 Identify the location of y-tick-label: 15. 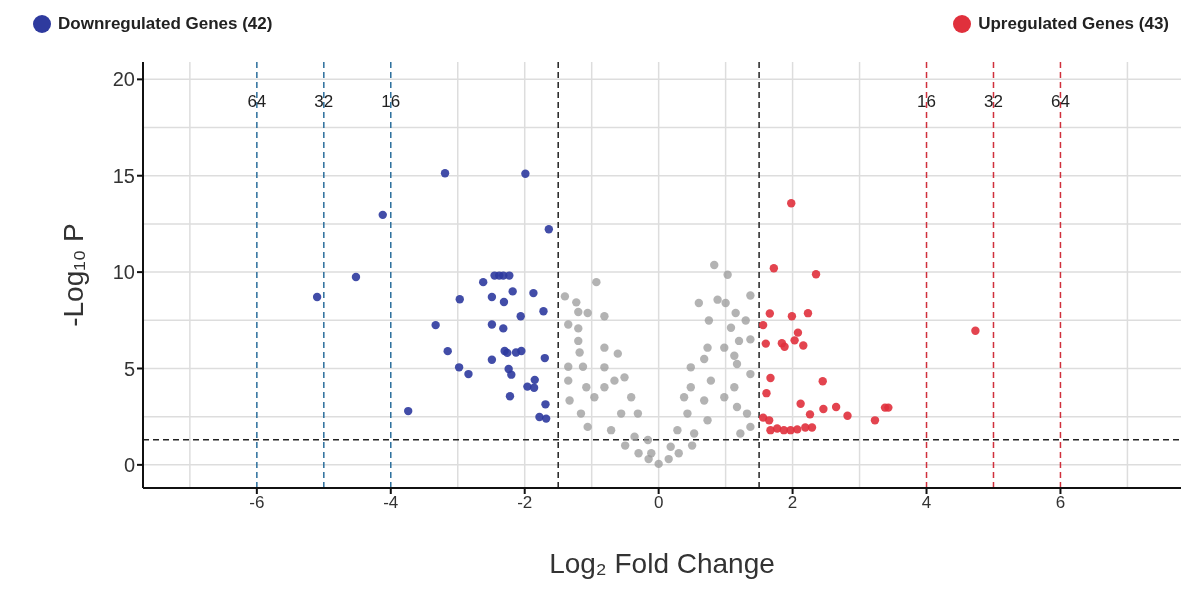
(123, 175).